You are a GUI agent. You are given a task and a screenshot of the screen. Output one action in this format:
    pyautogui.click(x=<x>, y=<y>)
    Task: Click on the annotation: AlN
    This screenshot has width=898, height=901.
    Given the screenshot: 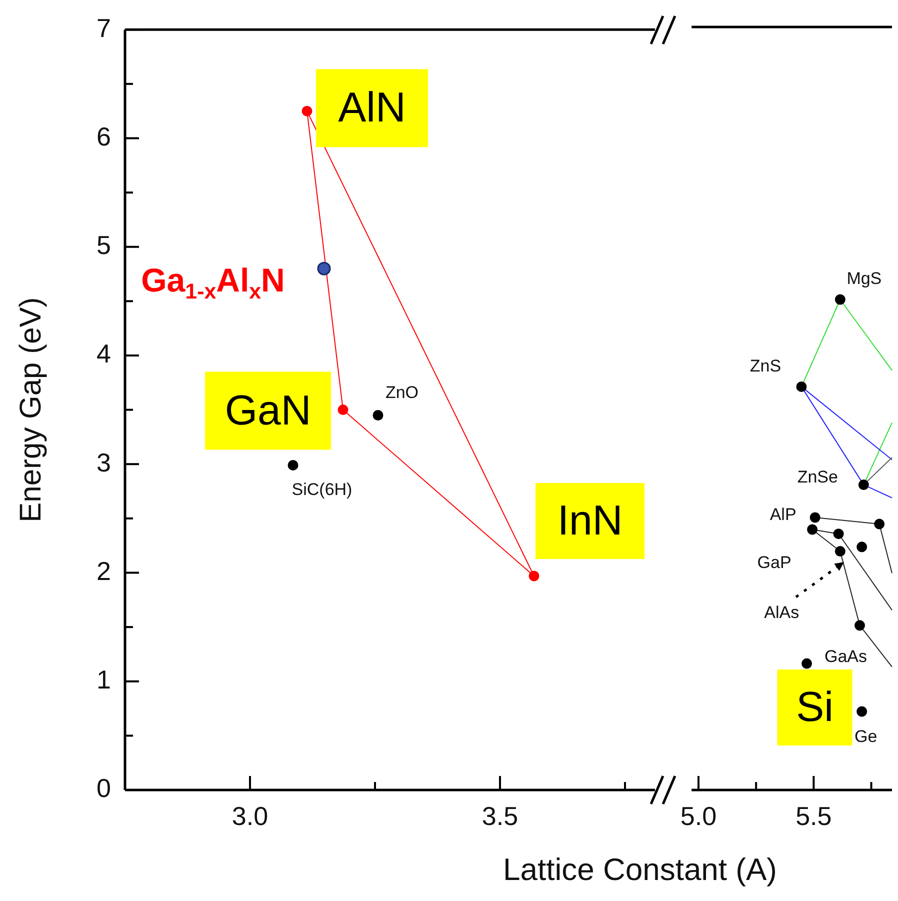 What is the action you would take?
    pyautogui.click(x=372, y=107)
    